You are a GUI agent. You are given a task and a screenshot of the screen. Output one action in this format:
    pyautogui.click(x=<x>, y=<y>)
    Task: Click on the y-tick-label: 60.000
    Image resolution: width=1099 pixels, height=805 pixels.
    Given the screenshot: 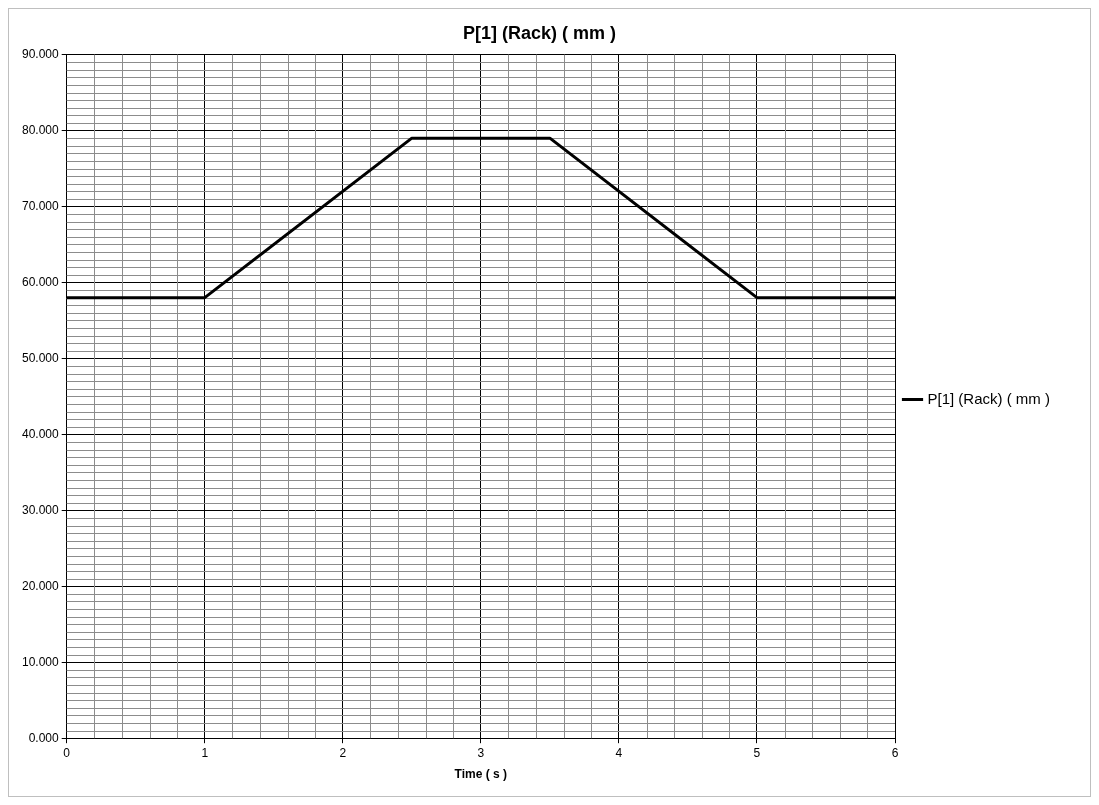 What is the action you would take?
    pyautogui.click(x=41, y=281)
    